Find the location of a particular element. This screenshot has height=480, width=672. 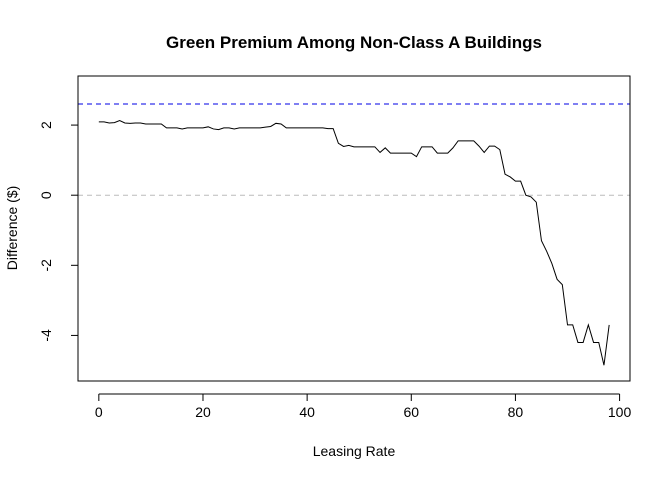

y-axis-label: Difference ($) is located at coordinates (12, 228).